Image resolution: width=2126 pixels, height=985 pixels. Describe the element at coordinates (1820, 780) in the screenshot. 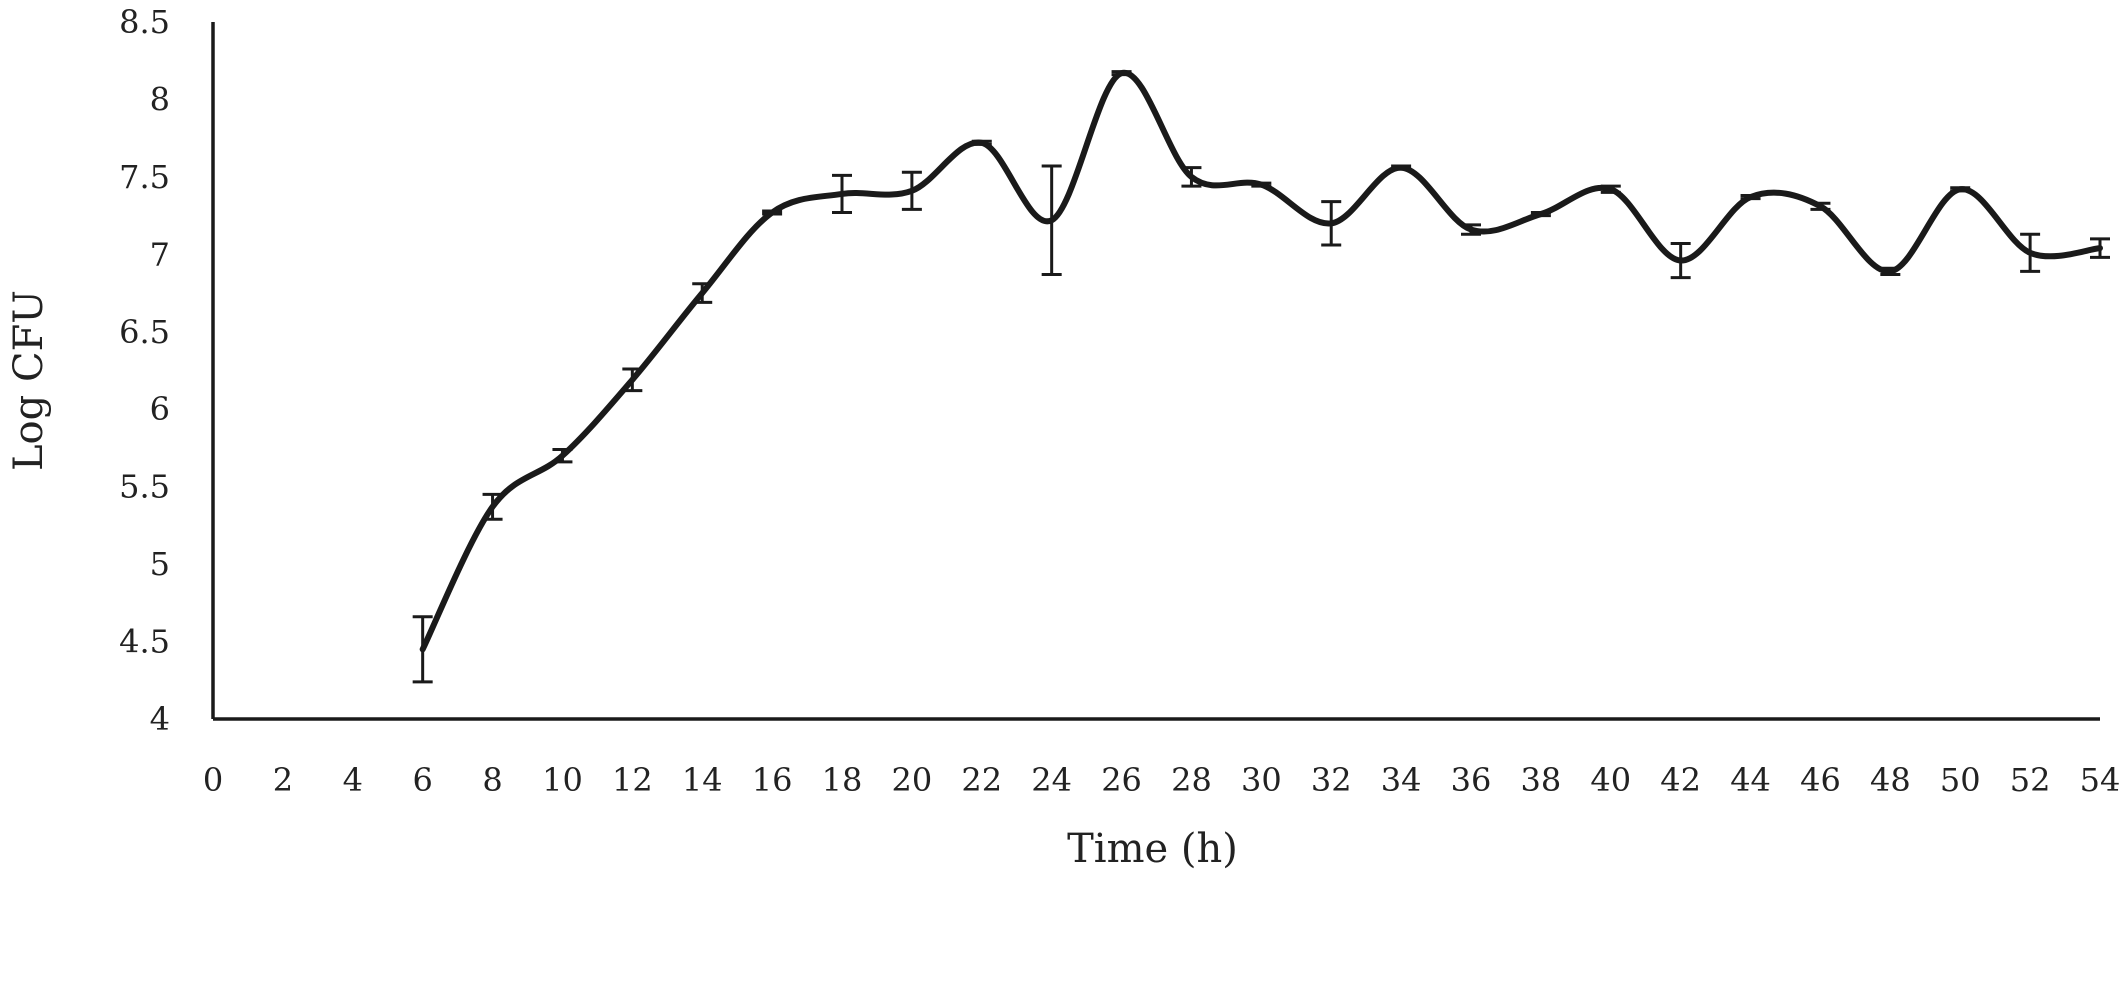

I see `x-tick-label: 46` at that location.